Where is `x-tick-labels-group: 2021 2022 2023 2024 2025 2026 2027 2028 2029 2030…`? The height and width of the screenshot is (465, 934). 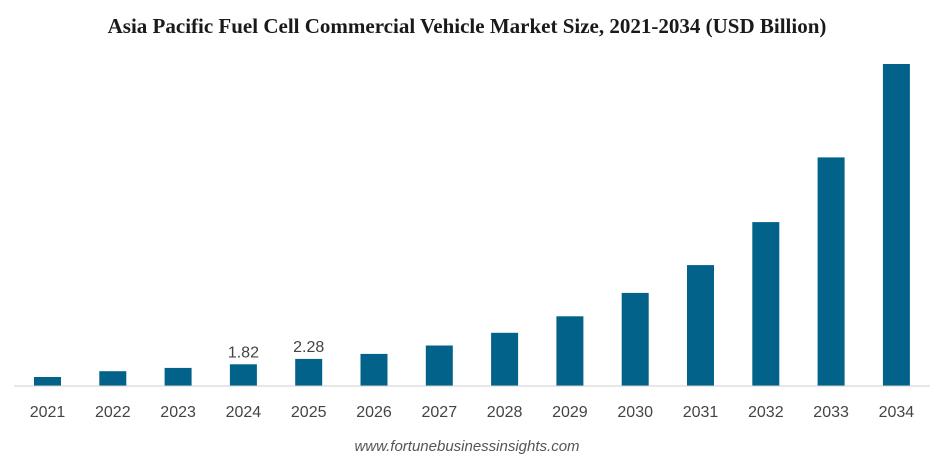 x-tick-labels-group: 2021 2022 2023 2024 2025 2026 2027 2028 2029 2030… is located at coordinates (472, 412).